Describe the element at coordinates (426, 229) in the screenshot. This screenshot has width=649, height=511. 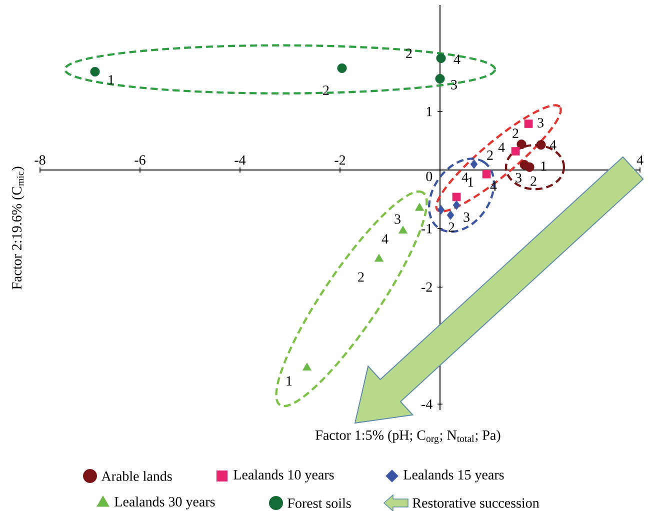
I see `y-tick-label: -1` at that location.